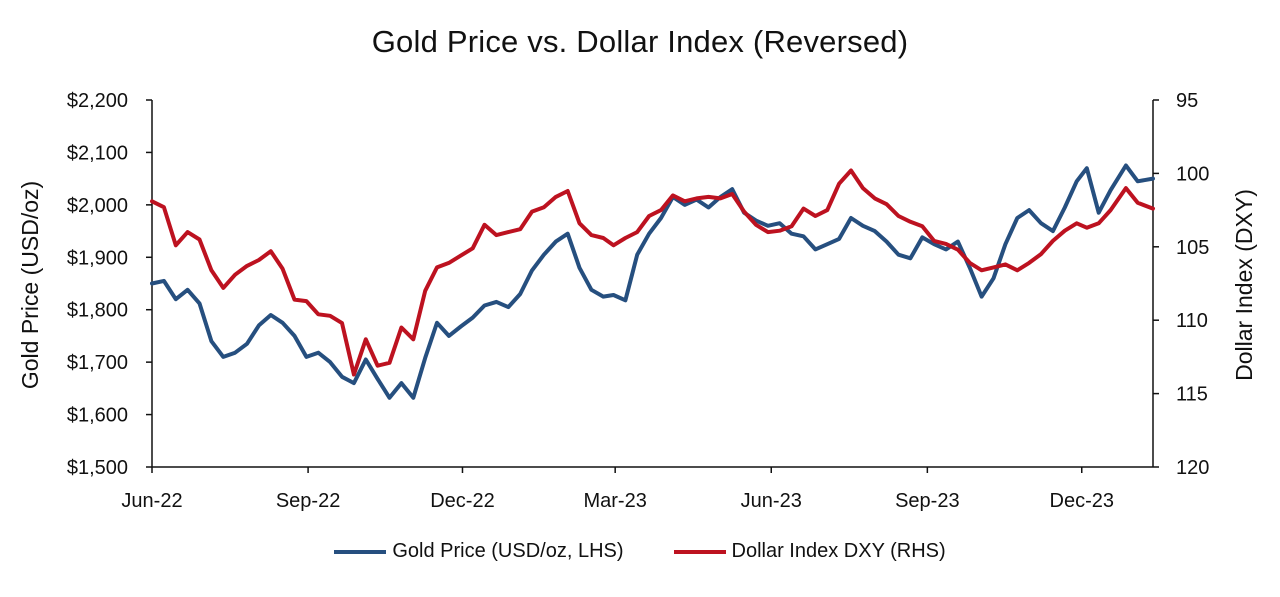  What do you see at coordinates (838, 551) in the screenshot?
I see `legend-label-dxy: Dollar Index DXY (RHS)` at bounding box center [838, 551].